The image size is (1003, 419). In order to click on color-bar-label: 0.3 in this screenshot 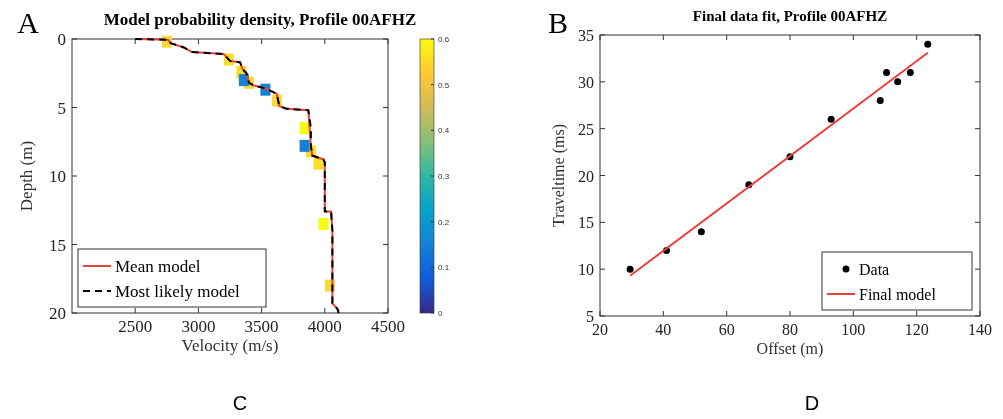, I will do `click(444, 176)`.